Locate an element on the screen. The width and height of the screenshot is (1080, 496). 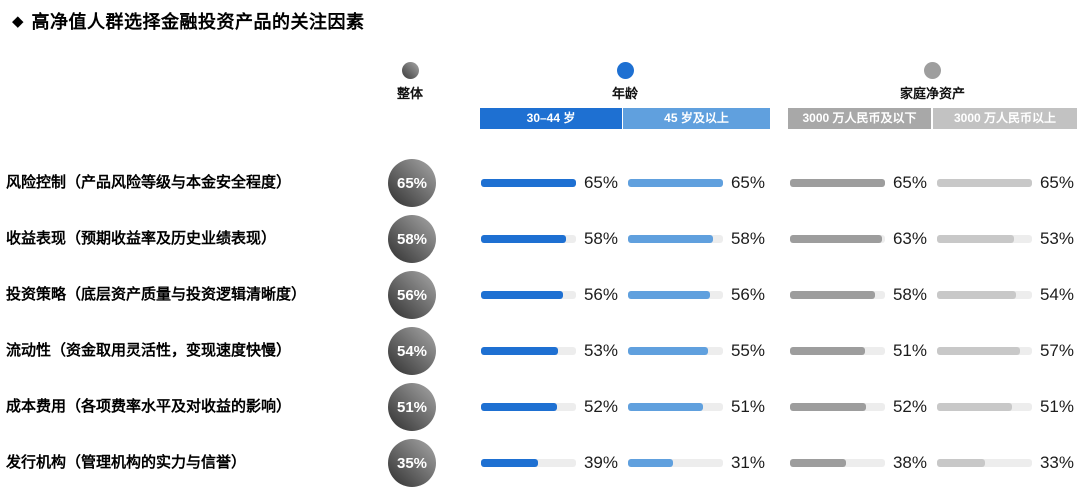
overall-value: 56% is located at coordinates (412, 295).